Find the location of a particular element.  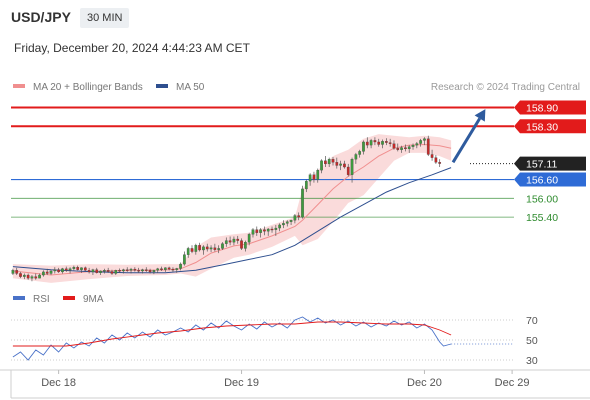

legend-label: MA 20 + Bollinger Bands is located at coordinates (88, 87).